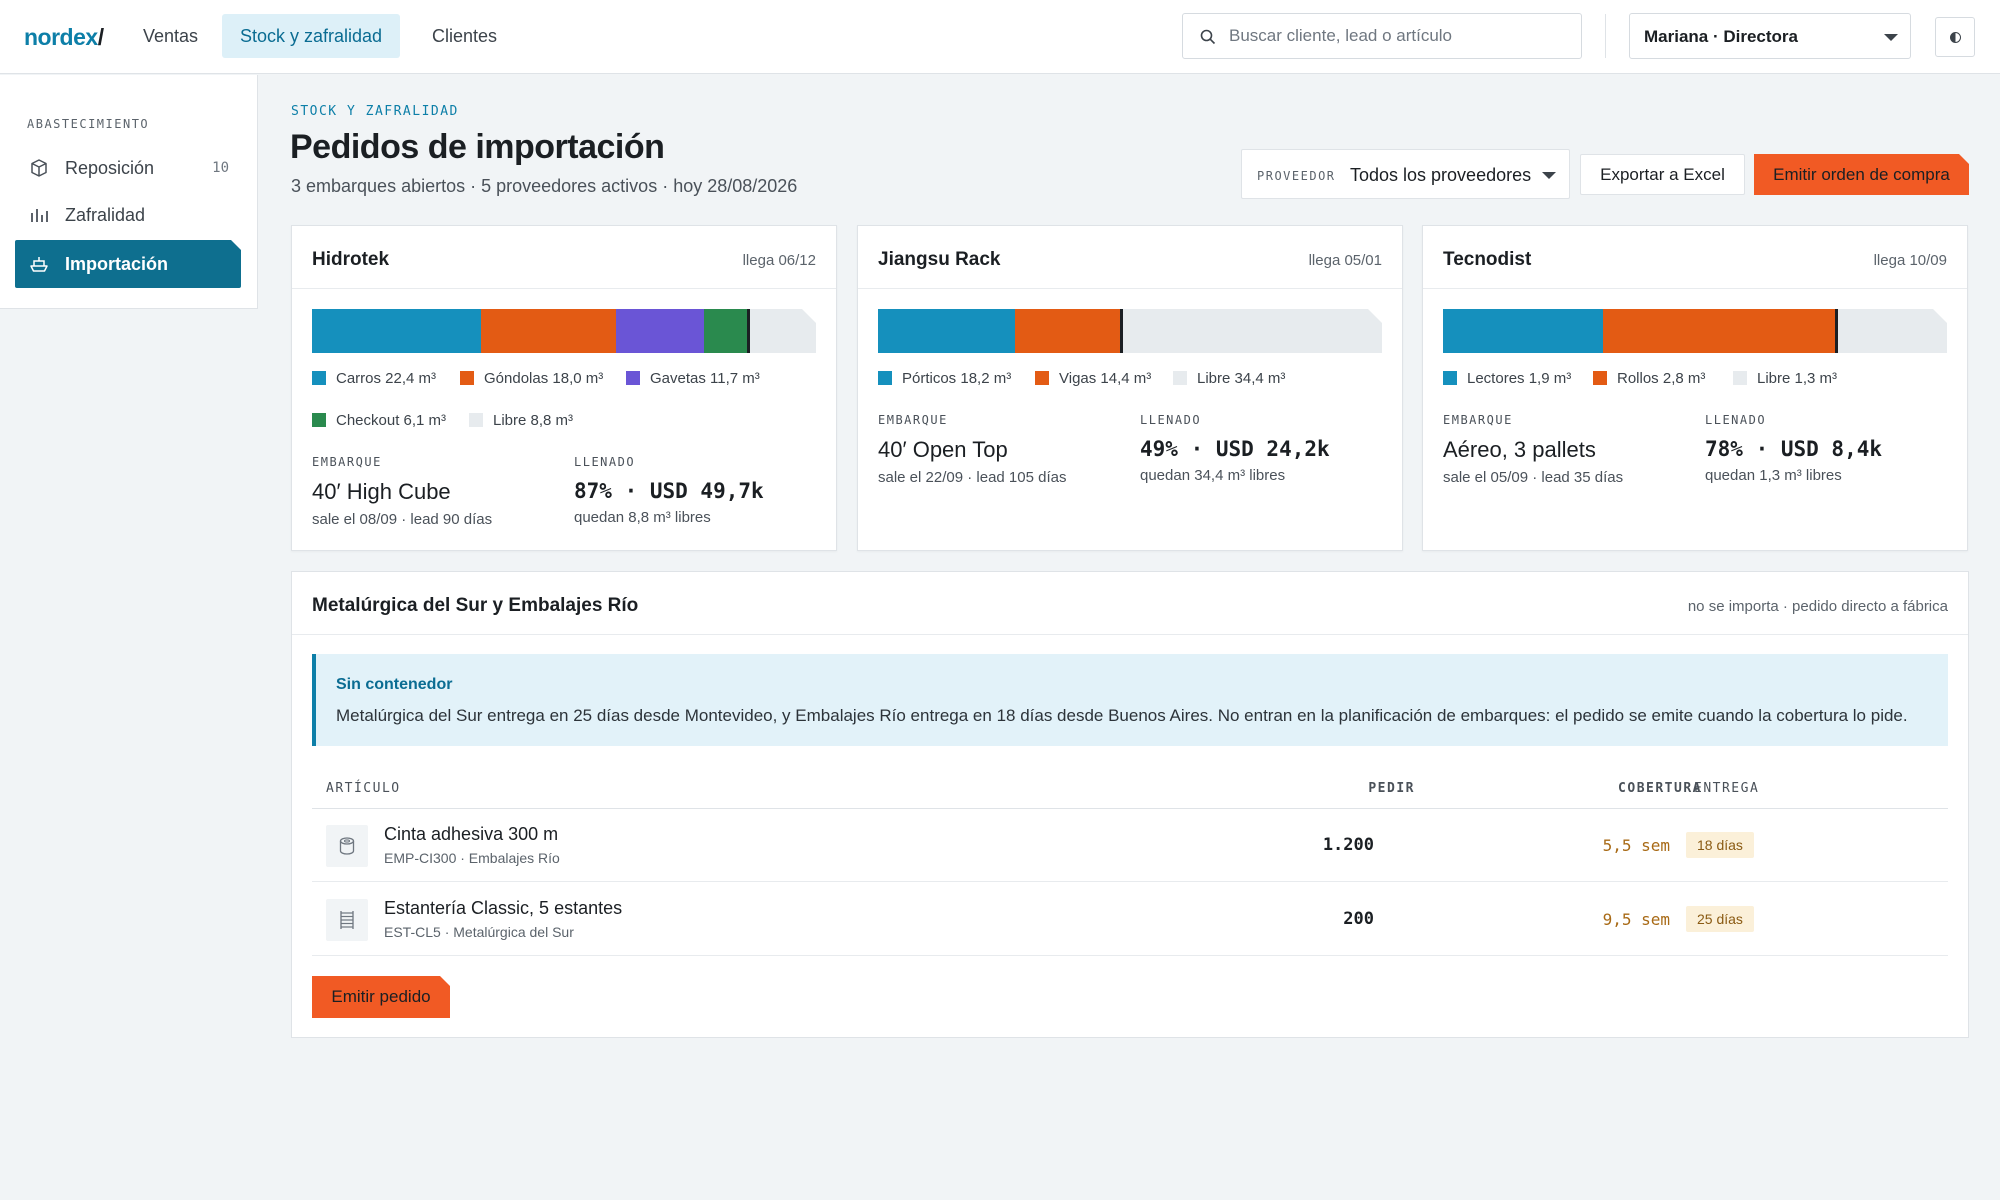  What do you see at coordinates (1533, 477) in the screenshot?
I see `shipment-sub: sale el 05/09 · lead 35 días` at bounding box center [1533, 477].